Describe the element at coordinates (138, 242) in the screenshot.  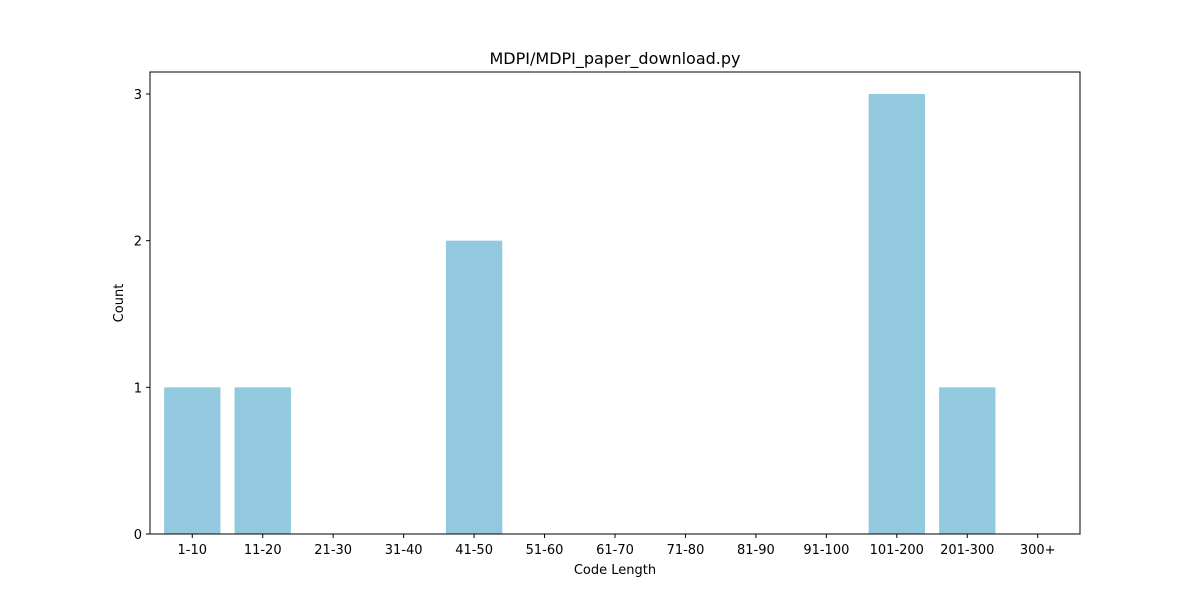
I see `y-tick-label: 2` at that location.